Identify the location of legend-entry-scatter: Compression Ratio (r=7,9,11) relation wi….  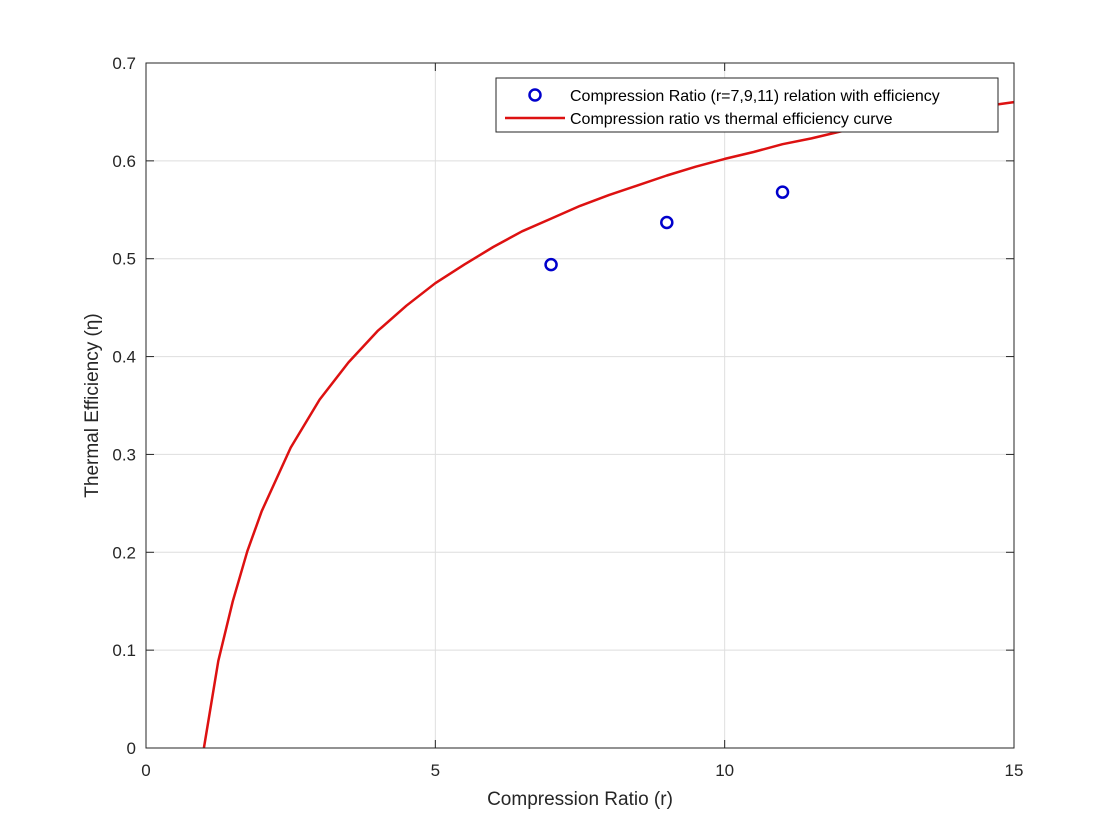
(755, 96).